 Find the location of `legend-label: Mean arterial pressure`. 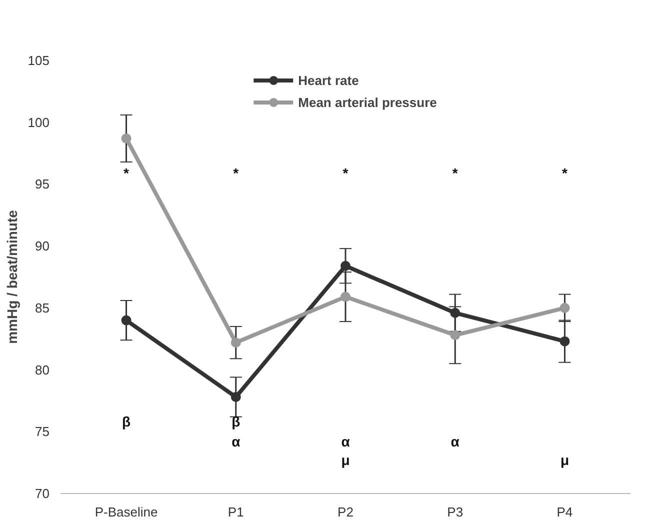

legend-label: Mean arterial pressure is located at coordinates (367, 102).